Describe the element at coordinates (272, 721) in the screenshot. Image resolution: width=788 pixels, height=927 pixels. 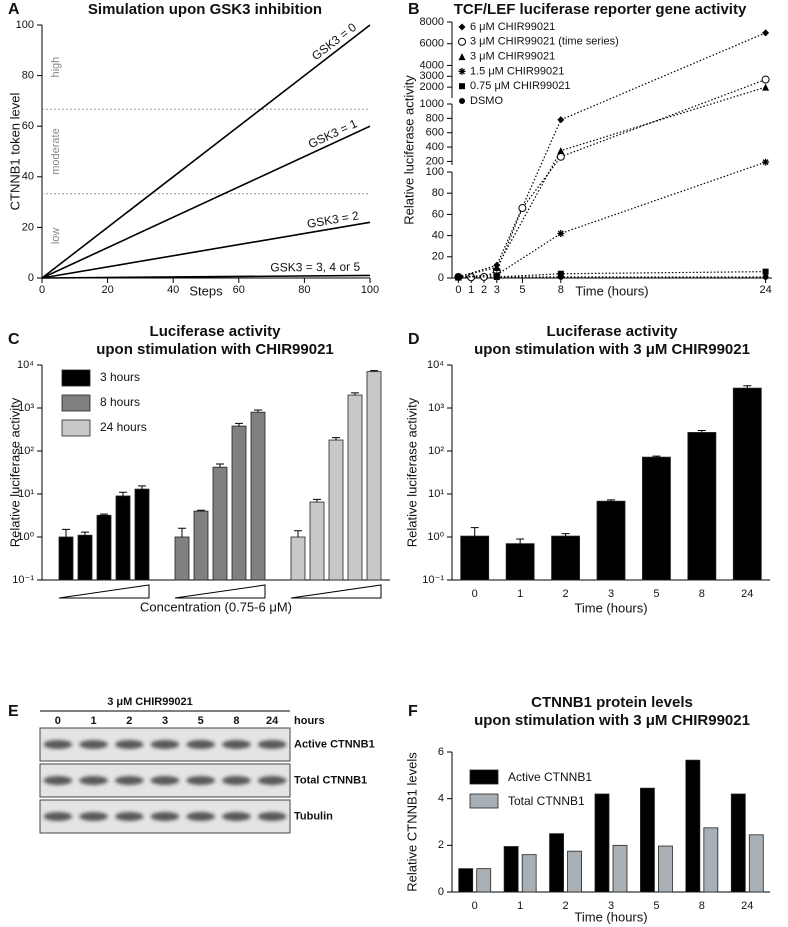
I see `lane-label: 24` at that location.